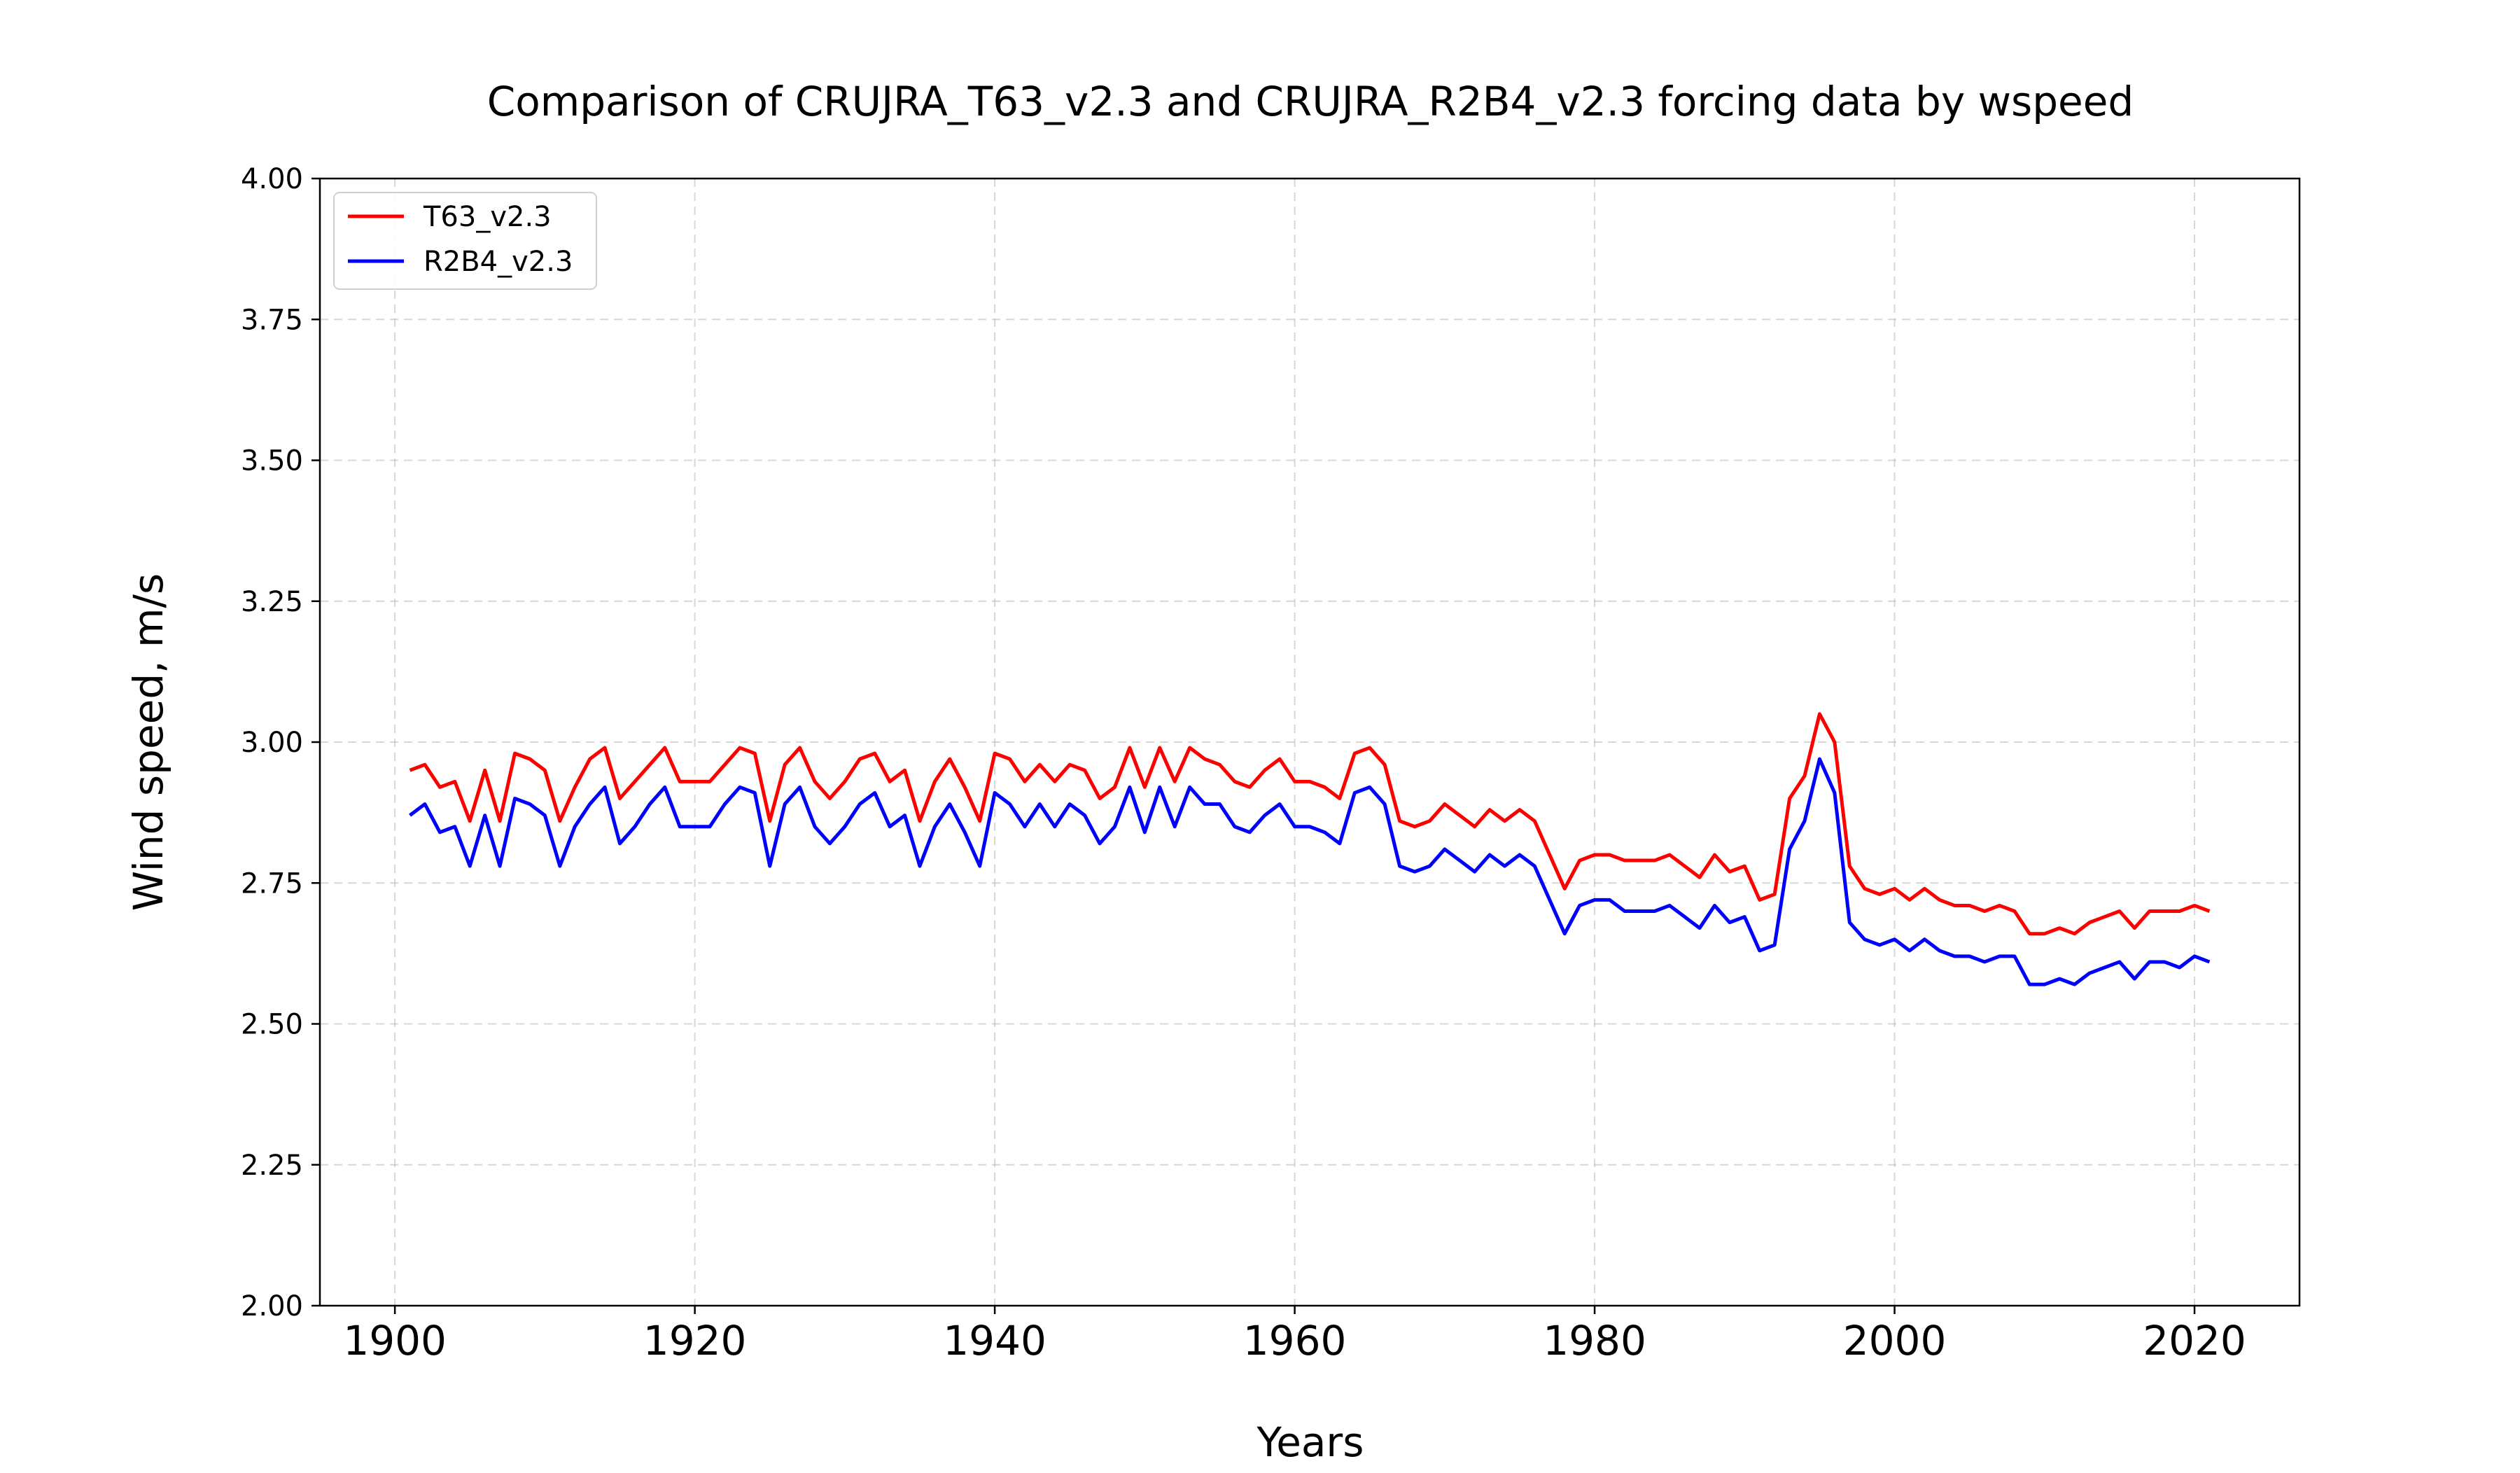 The height and width of the screenshot is (1473, 2520). Describe the element at coordinates (272, 602) in the screenshot. I see `y-tick-label: 3.25` at that location.